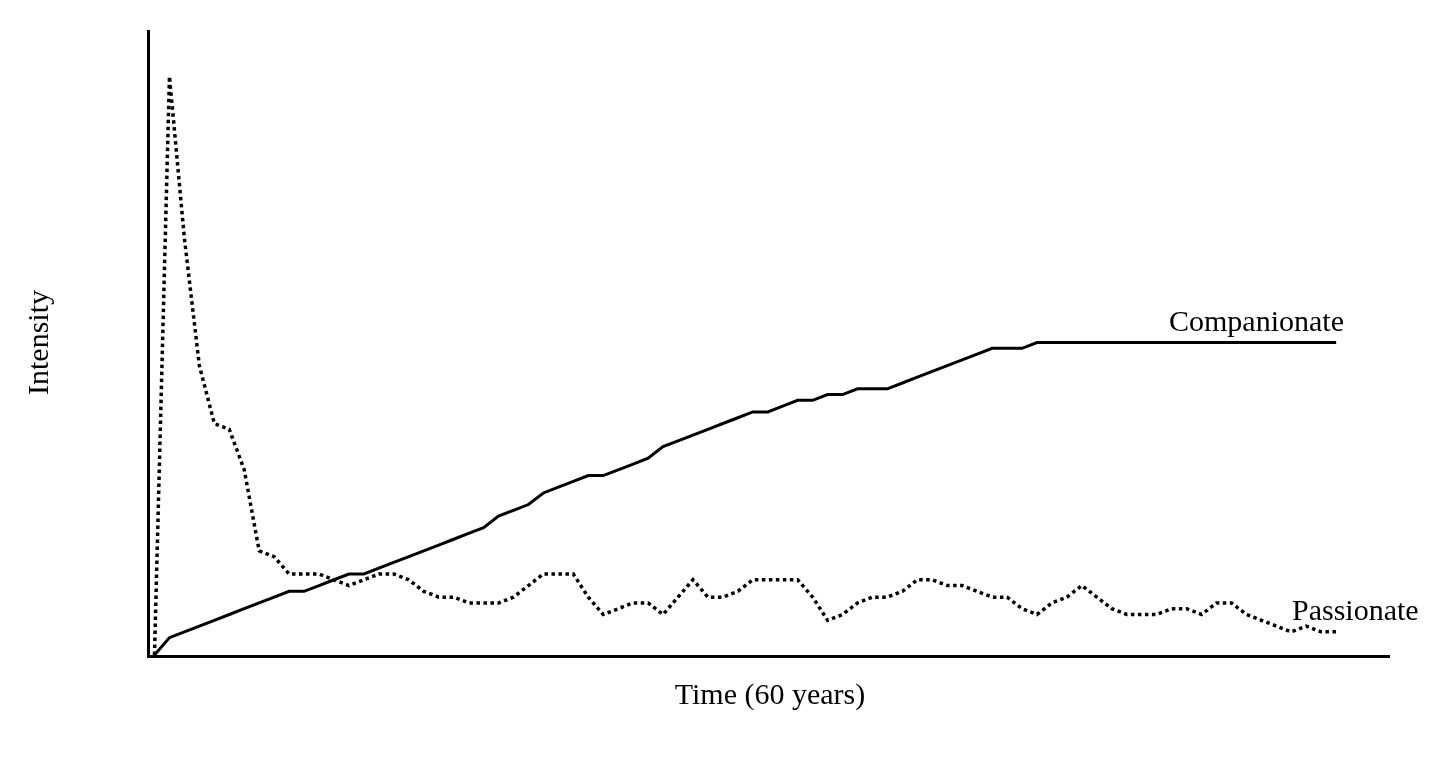 The image size is (1456, 767). Describe the element at coordinates (770, 693) in the screenshot. I see `x-axis-title: Time (60 years)` at that location.